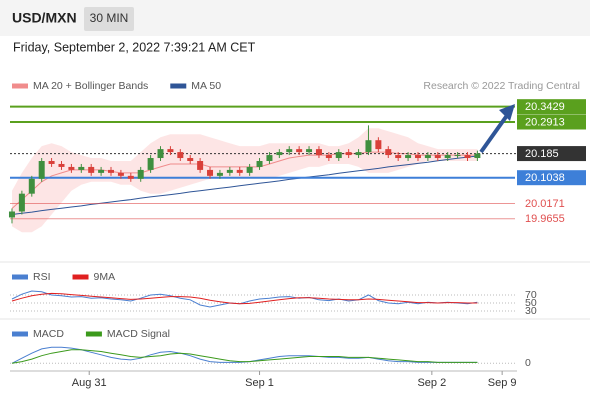 The width and height of the screenshot is (590, 405). Describe the element at coordinates (502, 383) in the screenshot. I see `x-tick-label: Sep 9` at that location.